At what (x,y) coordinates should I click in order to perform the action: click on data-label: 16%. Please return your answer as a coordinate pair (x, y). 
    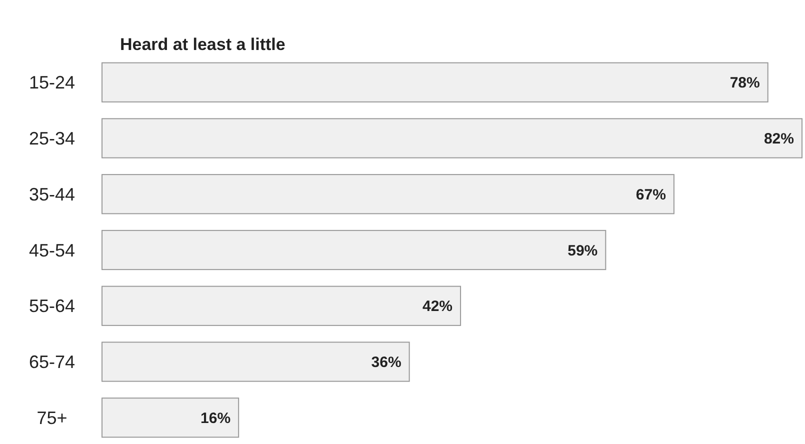
    Looking at the image, I should click on (215, 418).